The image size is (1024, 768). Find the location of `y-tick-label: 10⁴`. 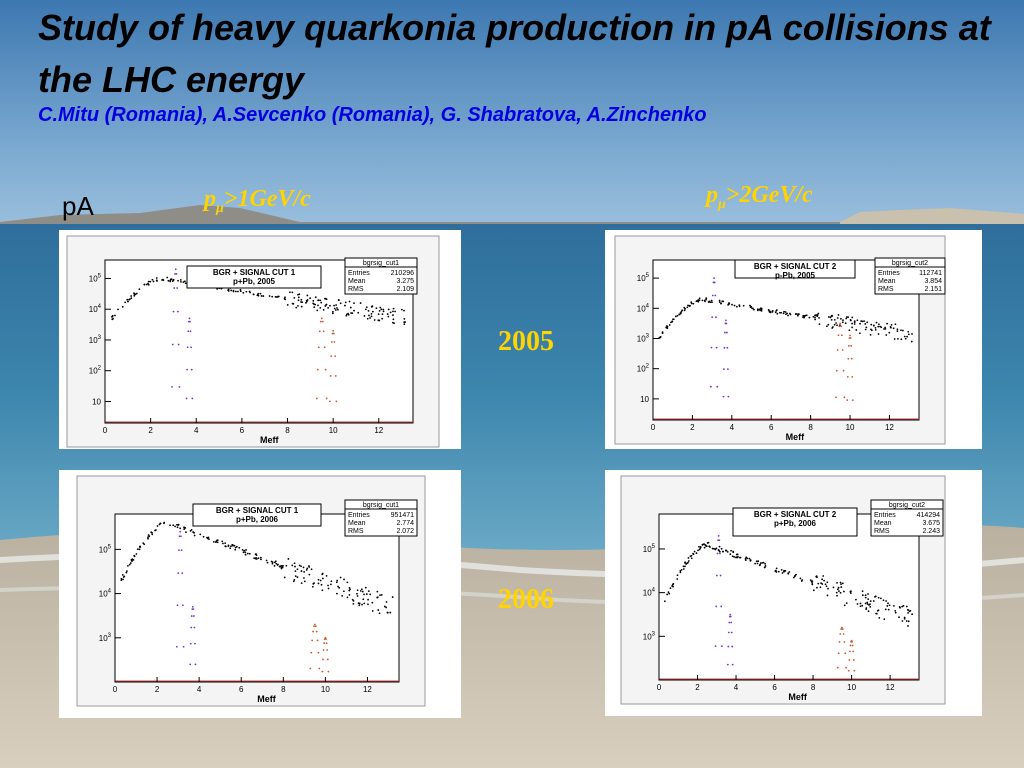

y-tick-label: 10⁴ is located at coordinates (105, 594).